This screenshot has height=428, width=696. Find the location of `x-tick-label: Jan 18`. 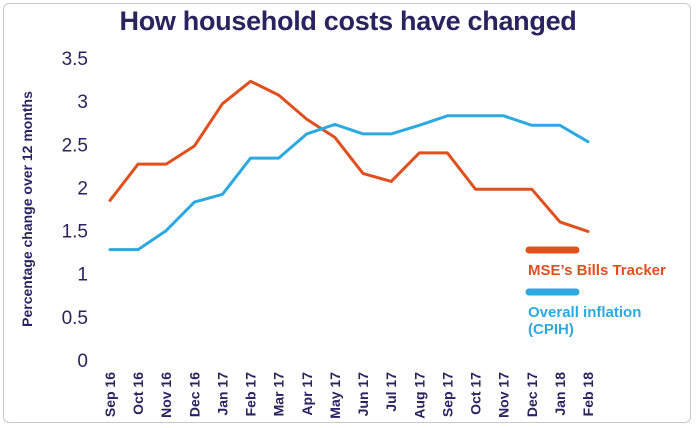

x-tick-label: Jan 18 is located at coordinates (560, 394).